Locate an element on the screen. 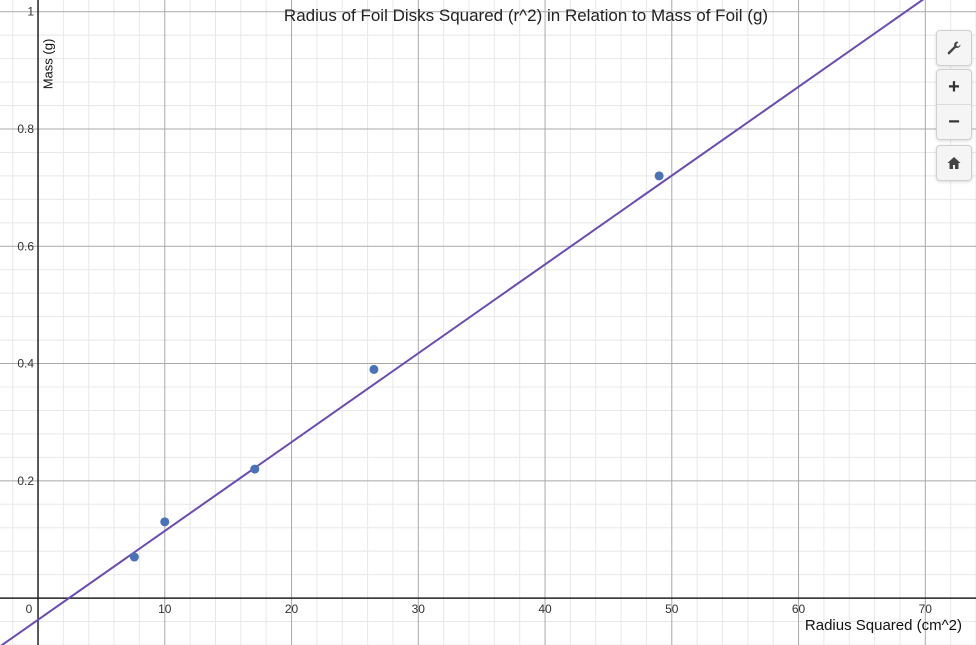 This screenshot has height=645, width=976. x-tick-label: 60 is located at coordinates (799, 609).